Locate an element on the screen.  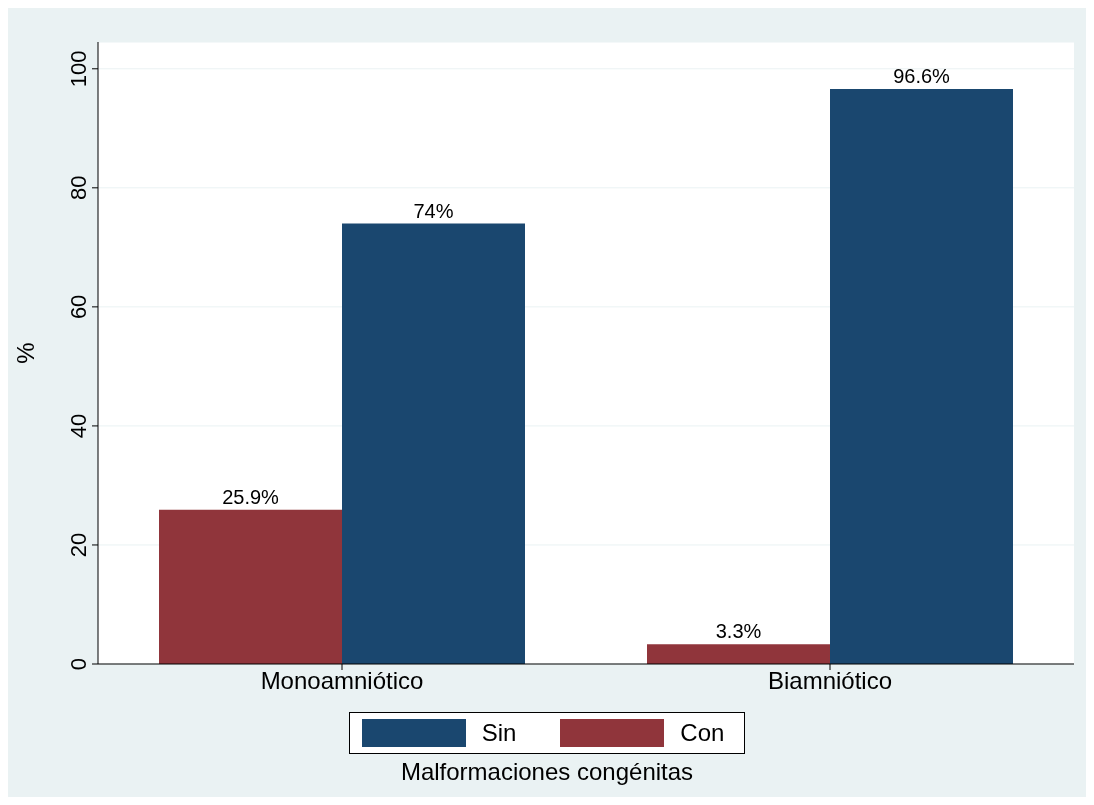
data-label: 25.9% is located at coordinates (251, 496).